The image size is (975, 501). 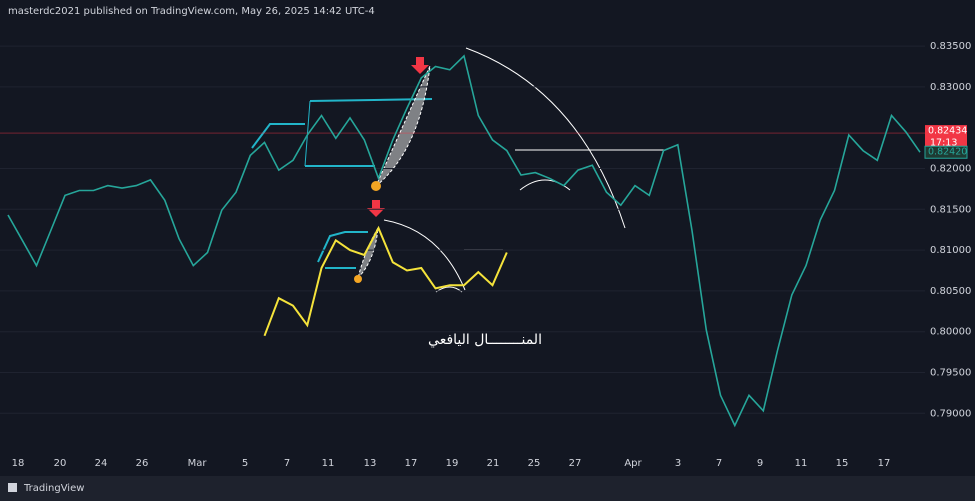 What do you see at coordinates (950, 332) in the screenshot?
I see `y-tick-label: 0.80000` at bounding box center [950, 332].